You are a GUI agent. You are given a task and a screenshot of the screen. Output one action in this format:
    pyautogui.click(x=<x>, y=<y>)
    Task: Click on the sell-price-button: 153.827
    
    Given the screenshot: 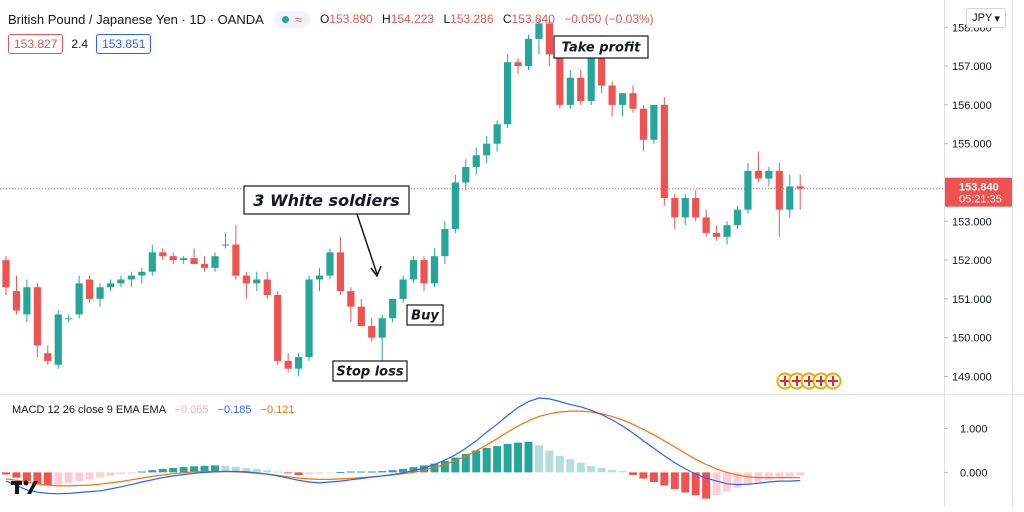 What is the action you would take?
    pyautogui.click(x=36, y=44)
    